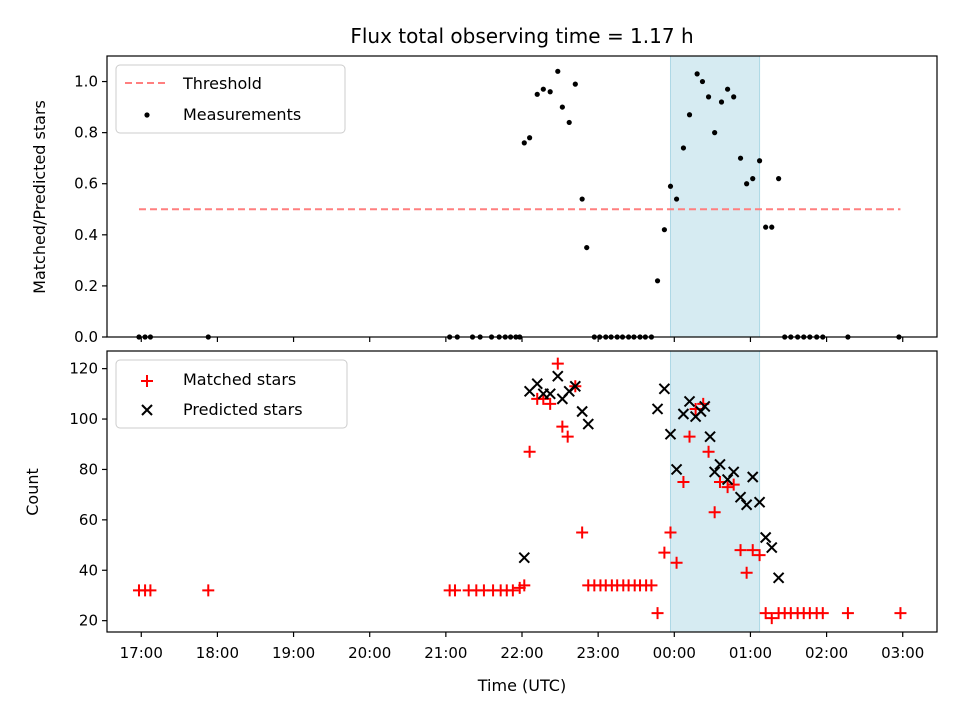 This screenshot has width=960, height=725. Describe the element at coordinates (86, 286) in the screenshot. I see `top-ytick-label: 0.2` at that location.